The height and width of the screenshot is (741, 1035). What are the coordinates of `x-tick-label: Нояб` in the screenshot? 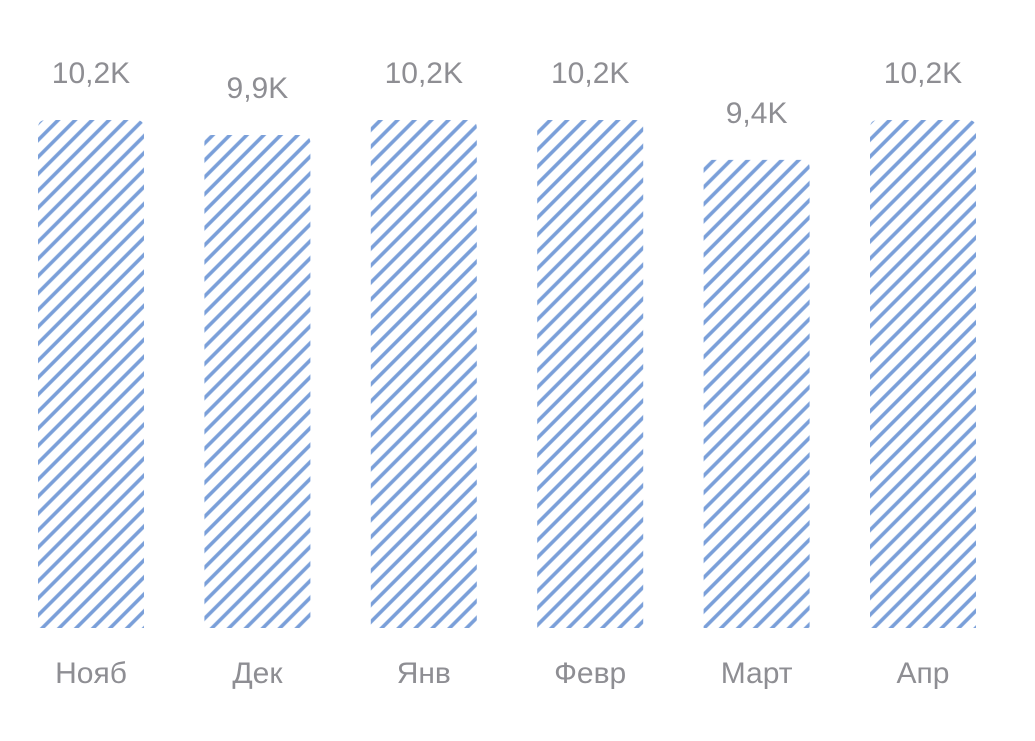 It's located at (91, 673).